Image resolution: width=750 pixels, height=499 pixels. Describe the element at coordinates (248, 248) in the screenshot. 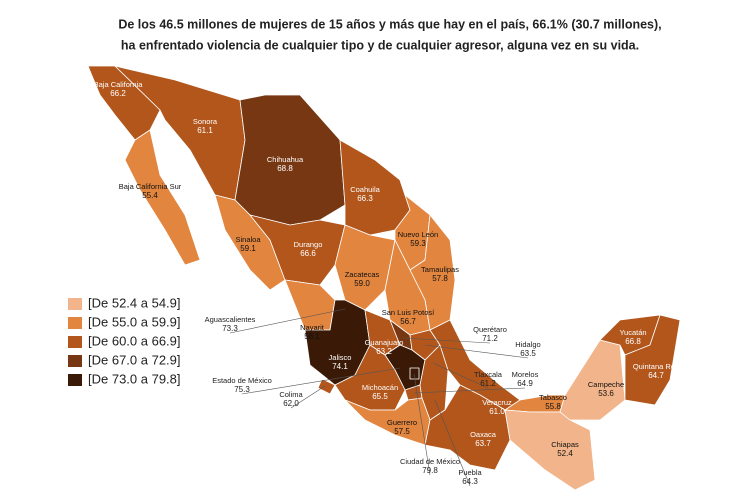

I see `state-value: 59.1` at that location.